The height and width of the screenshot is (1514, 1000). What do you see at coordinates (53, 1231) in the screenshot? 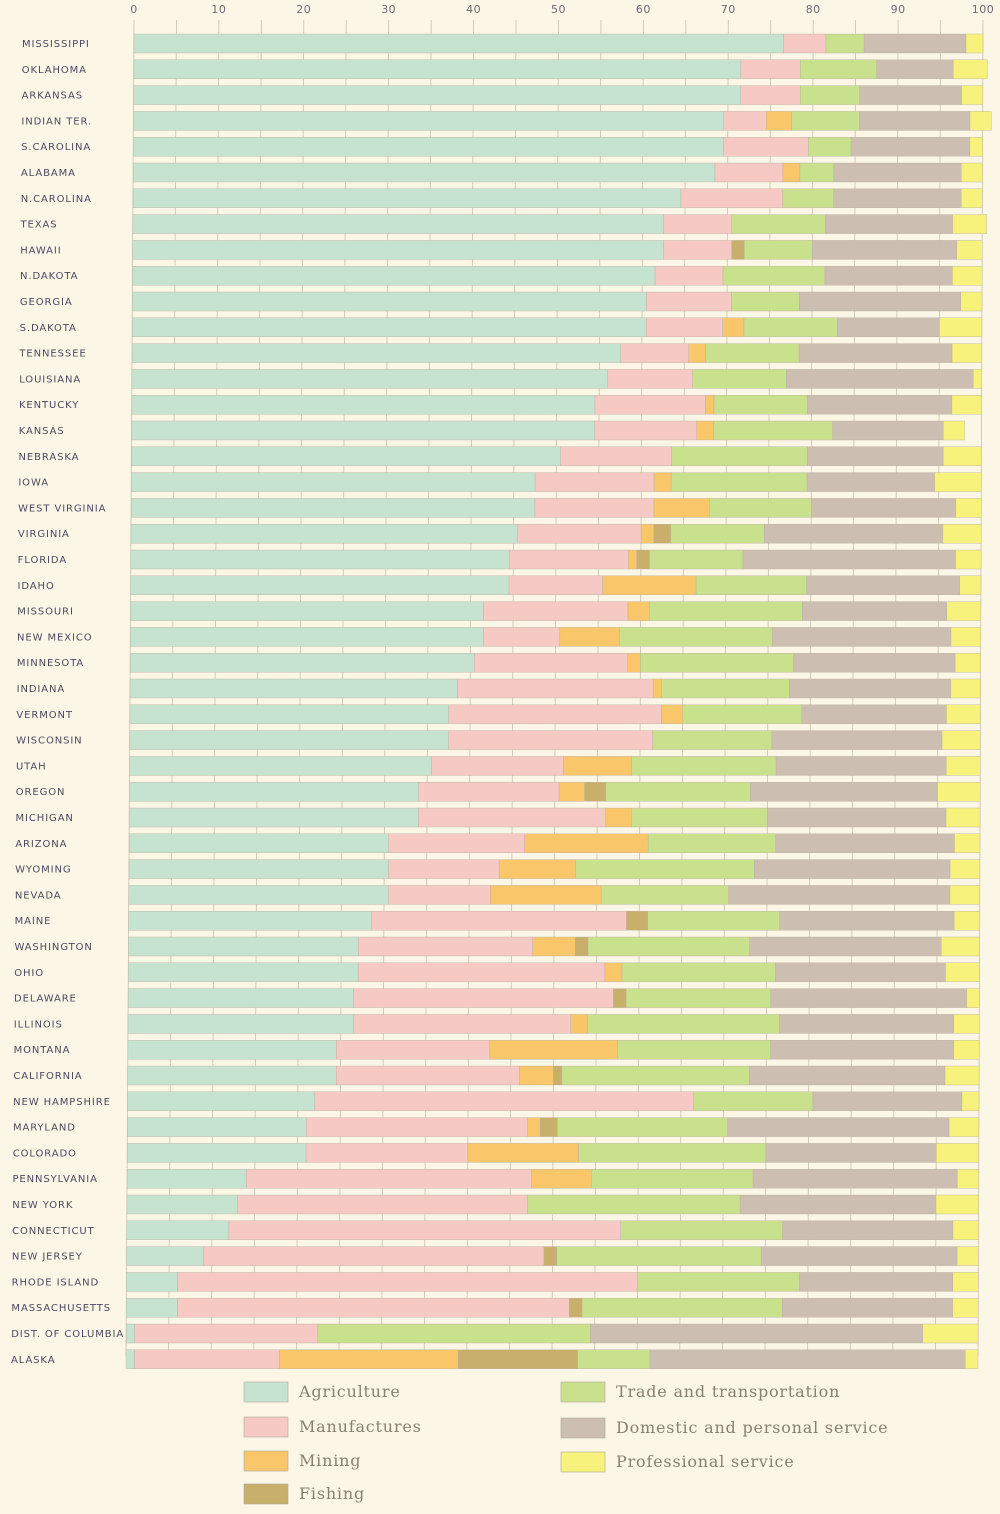
I see `category-label: CONNECTICUT` at bounding box center [53, 1231].